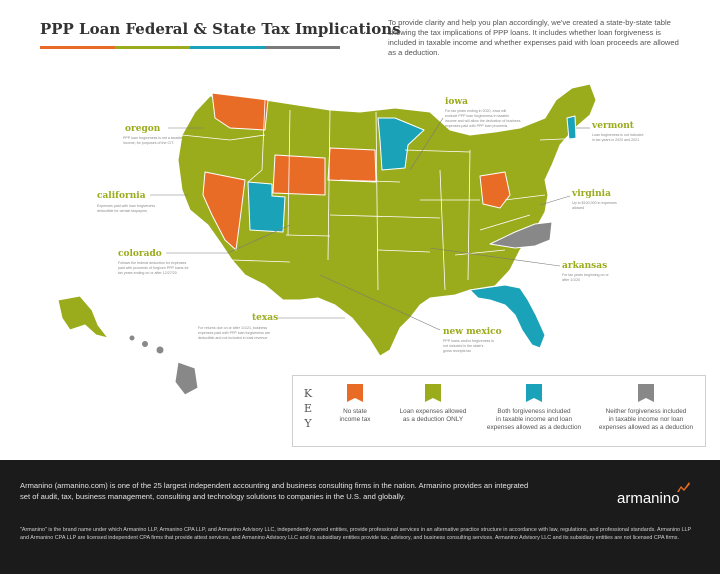  What do you see at coordinates (648, 498) in the screenshot?
I see `brand-logo: armanino` at bounding box center [648, 498].